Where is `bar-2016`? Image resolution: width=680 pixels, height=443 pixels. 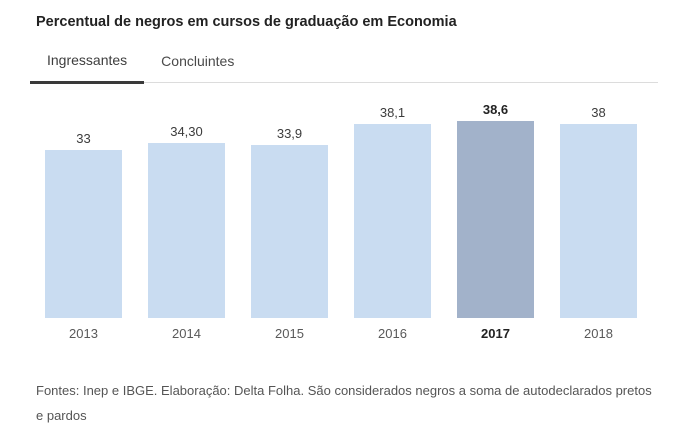
bar-2016 is located at coordinates (392, 221).